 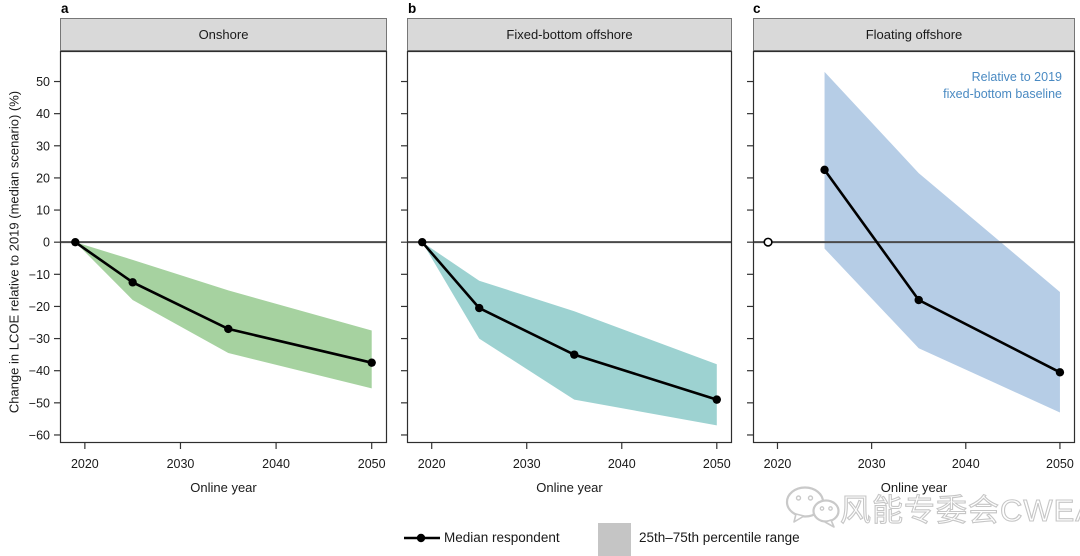 I want to click on panel-c-title: Floating offshore, so click(x=914, y=34).